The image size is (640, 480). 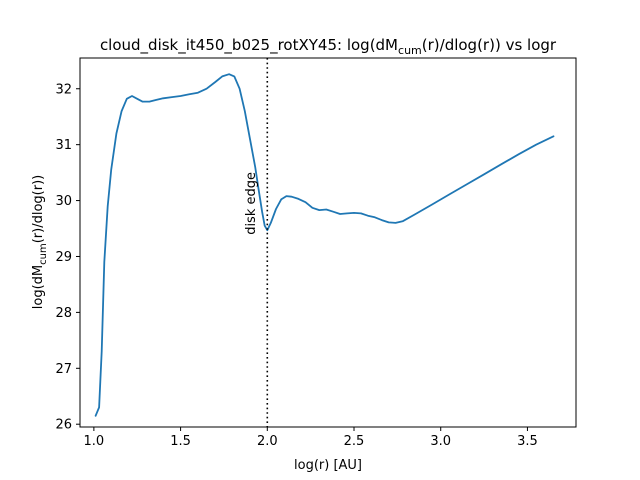 What do you see at coordinates (63, 201) in the screenshot?
I see `y-tick-label: 30` at bounding box center [63, 201].